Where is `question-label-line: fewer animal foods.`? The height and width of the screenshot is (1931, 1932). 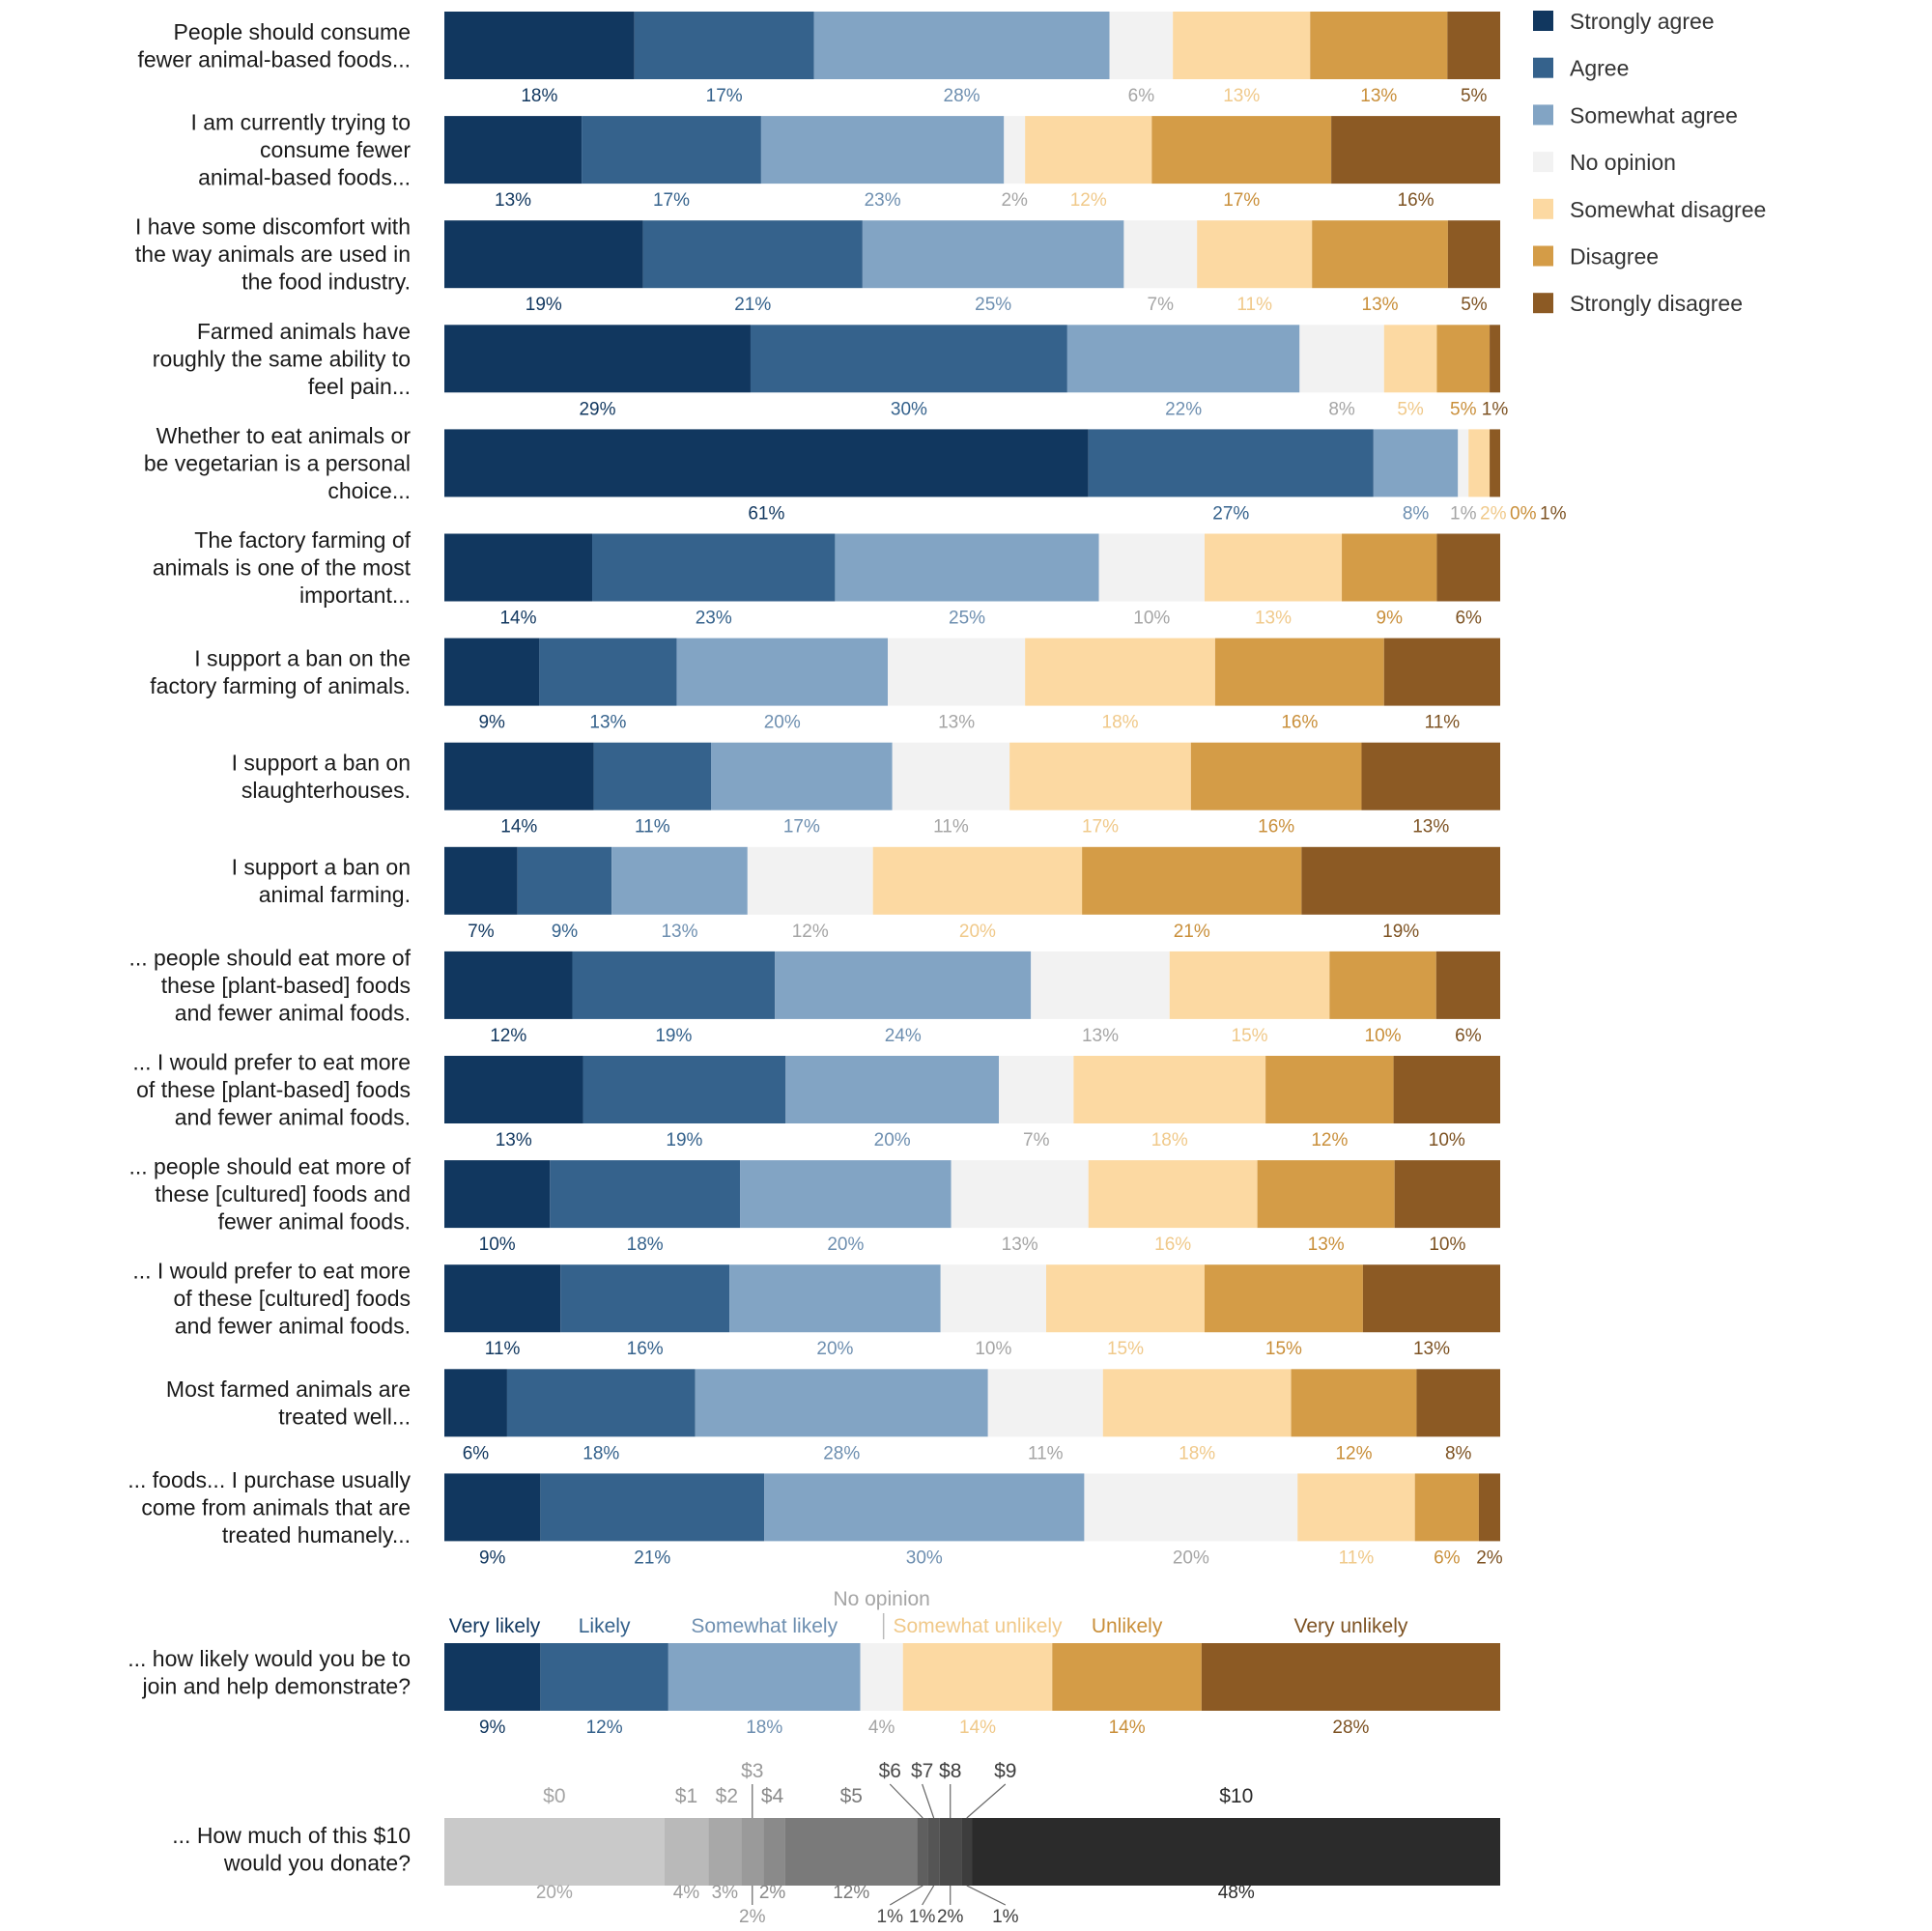 question-label-line: fewer animal foods. is located at coordinates (314, 1222).